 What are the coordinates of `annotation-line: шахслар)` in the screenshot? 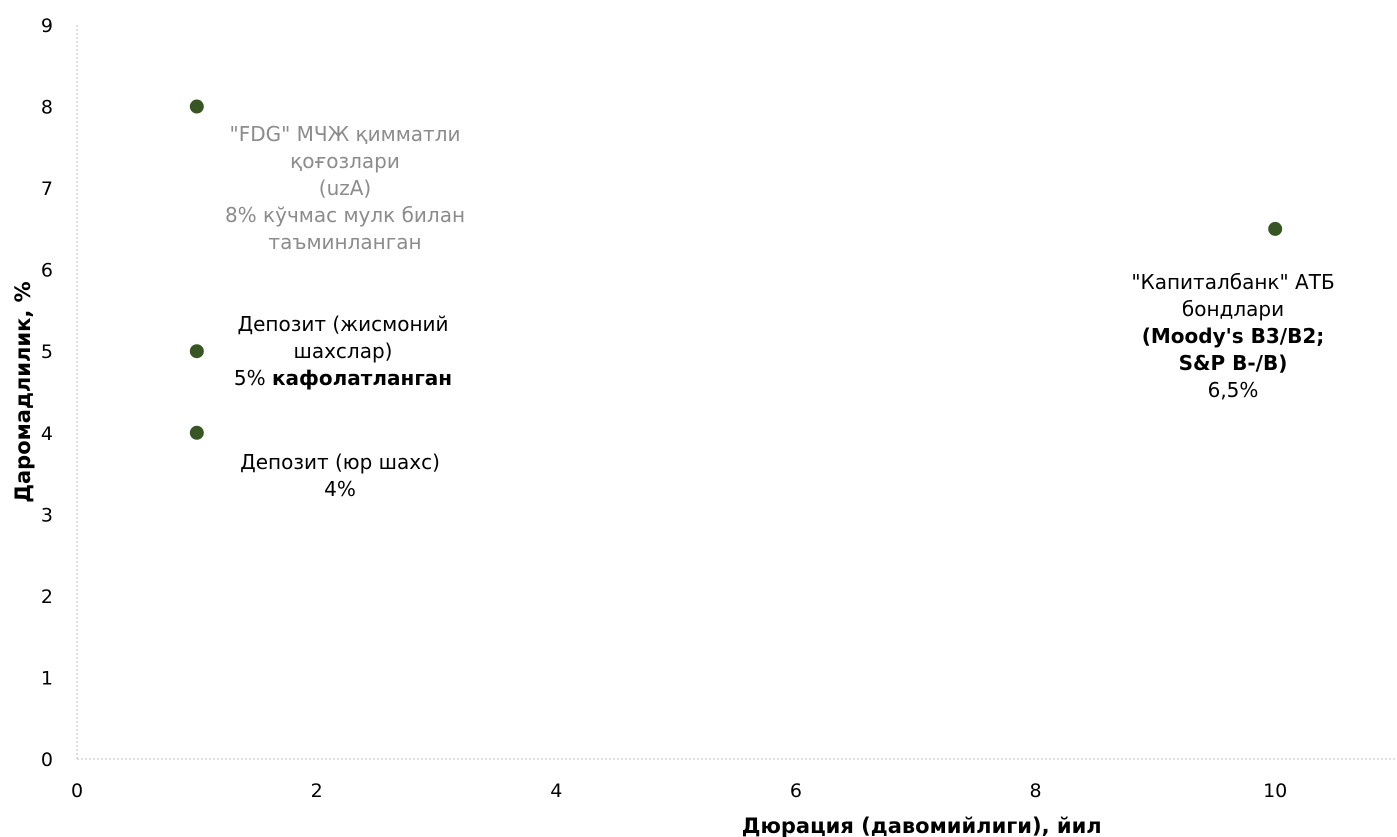 It's located at (343, 351).